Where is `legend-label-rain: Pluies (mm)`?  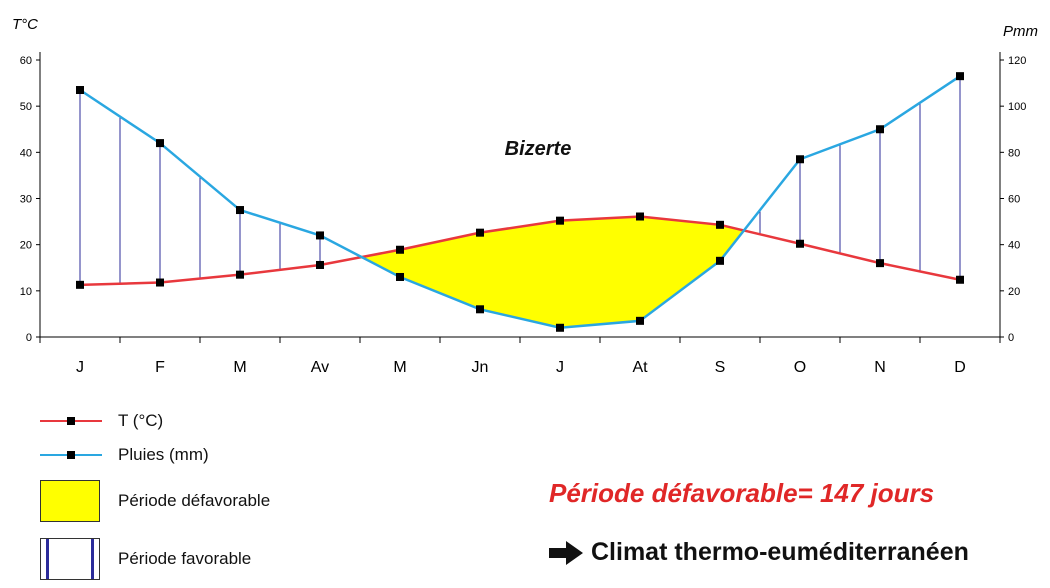 legend-label-rain: Pluies (mm) is located at coordinates (163, 454).